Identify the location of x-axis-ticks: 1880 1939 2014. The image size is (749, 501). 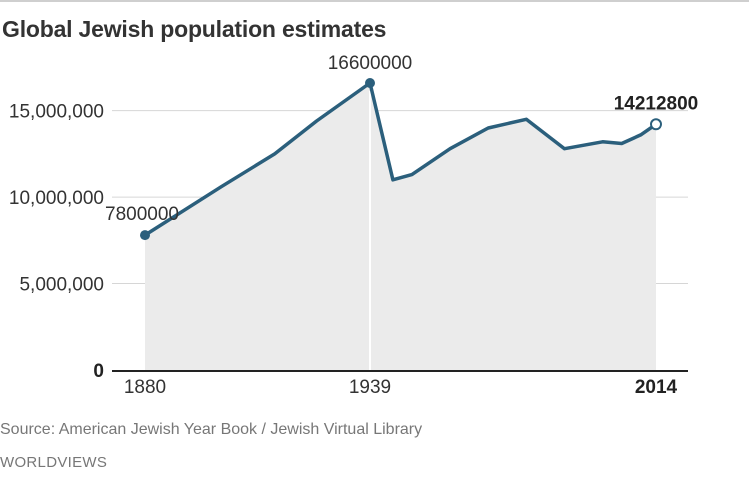
(401, 387).